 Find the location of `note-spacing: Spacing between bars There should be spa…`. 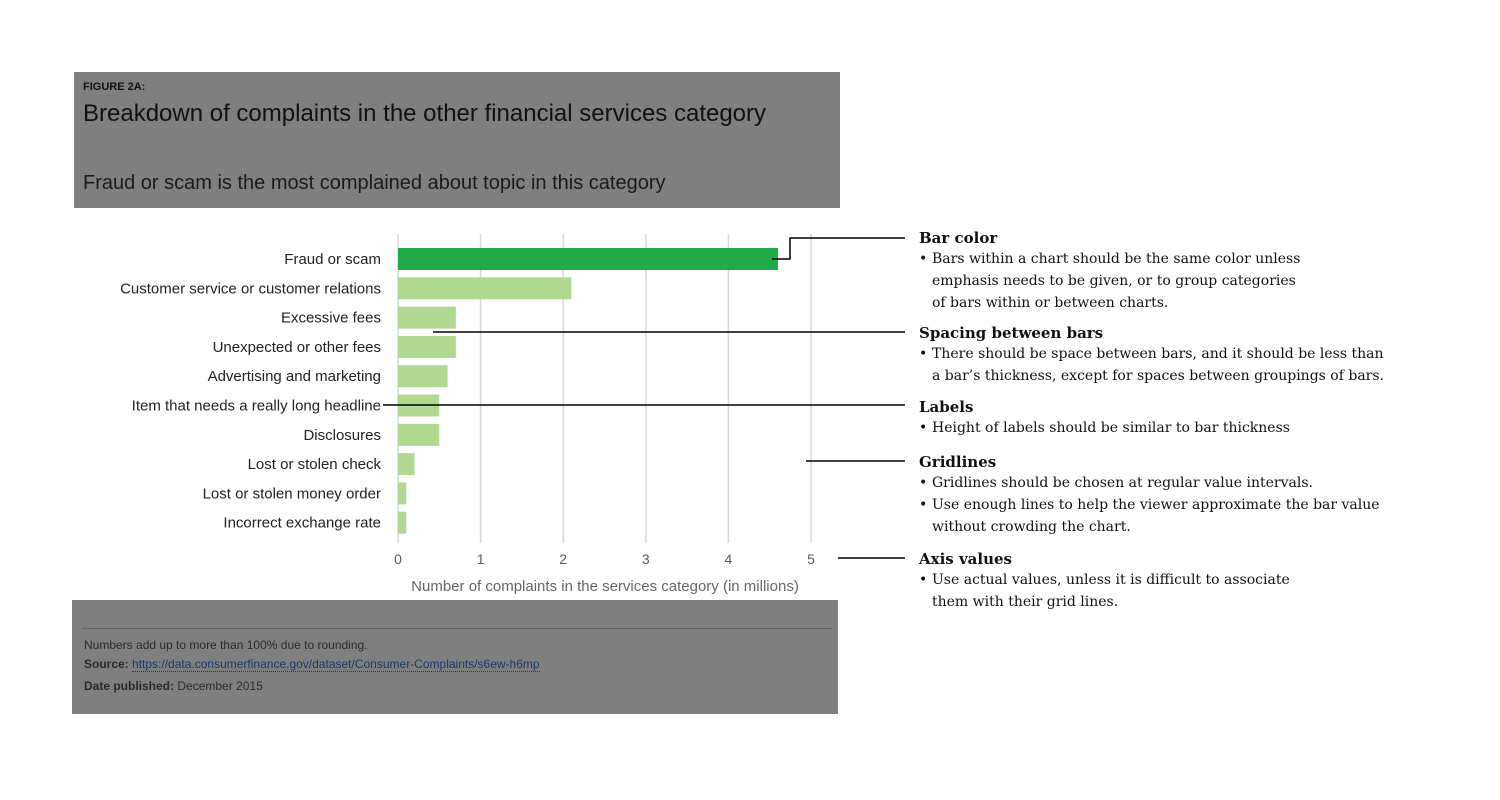

note-spacing: Spacing between bars There should be spa… is located at coordinates (1159, 355).